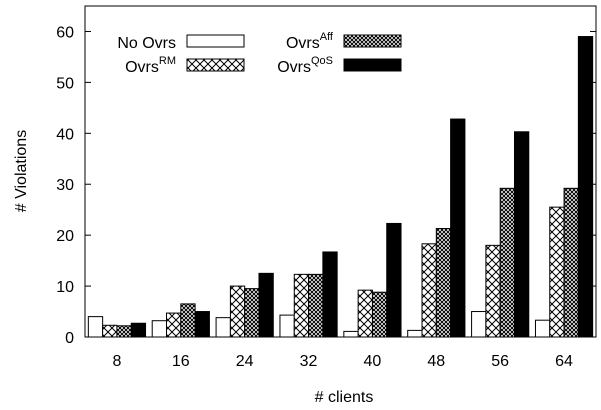 The height and width of the screenshot is (410, 601). What do you see at coordinates (500, 361) in the screenshot?
I see `x-tick-label: 56` at bounding box center [500, 361].